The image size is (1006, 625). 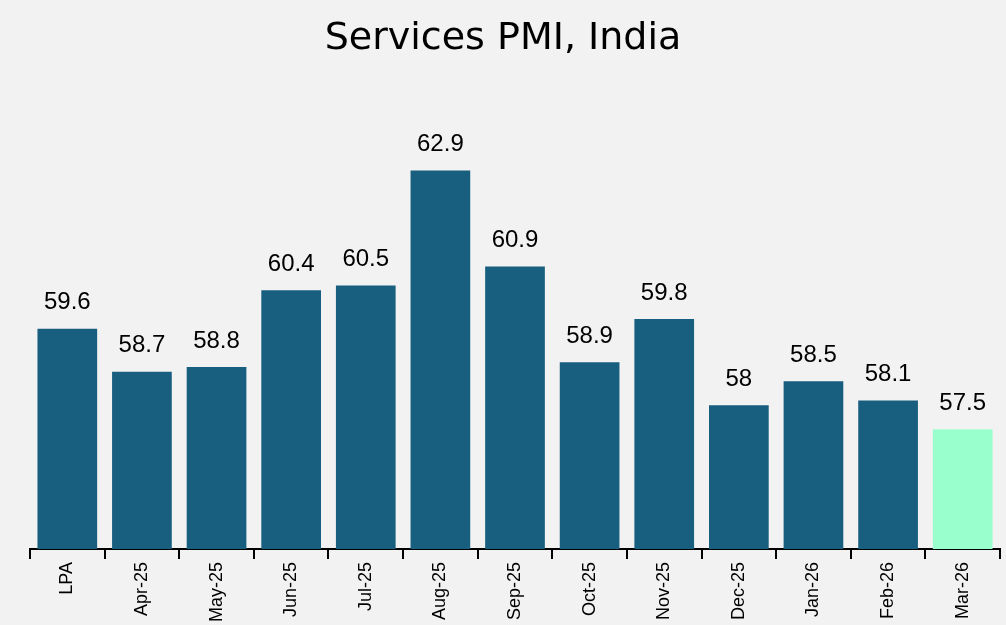 What do you see at coordinates (440, 143) in the screenshot?
I see `data-label: 62.9` at bounding box center [440, 143].